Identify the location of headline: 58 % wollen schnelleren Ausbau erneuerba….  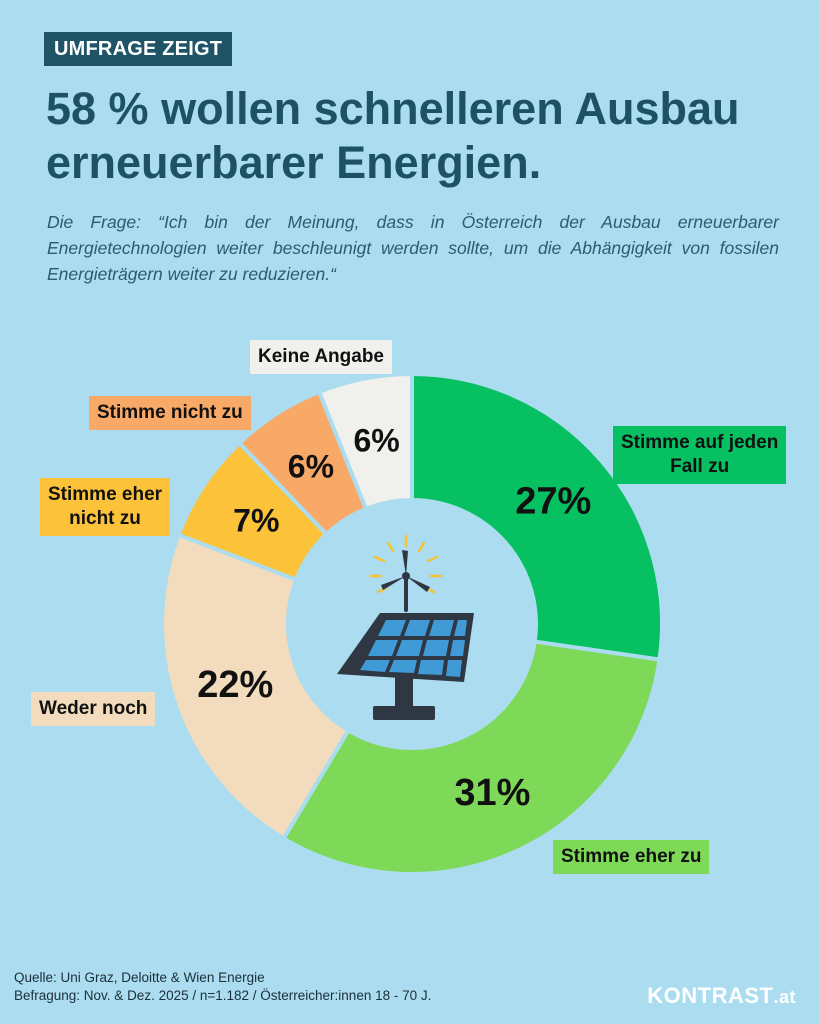
(416, 136).